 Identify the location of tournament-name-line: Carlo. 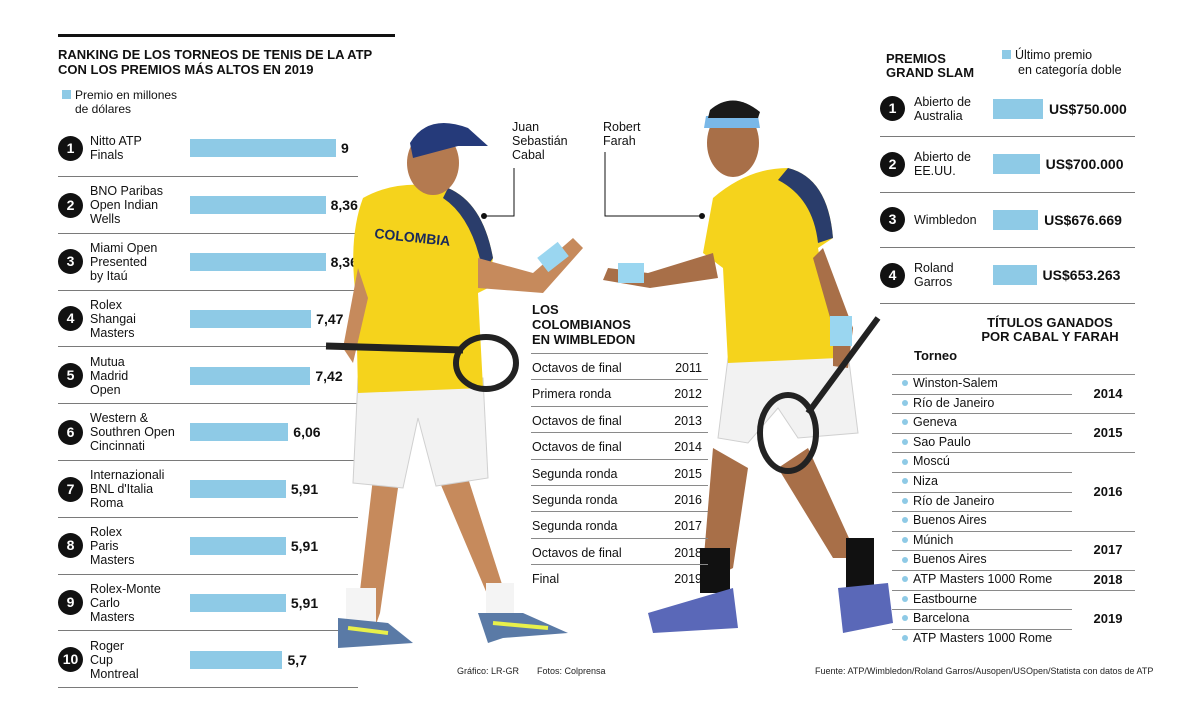
(105, 602).